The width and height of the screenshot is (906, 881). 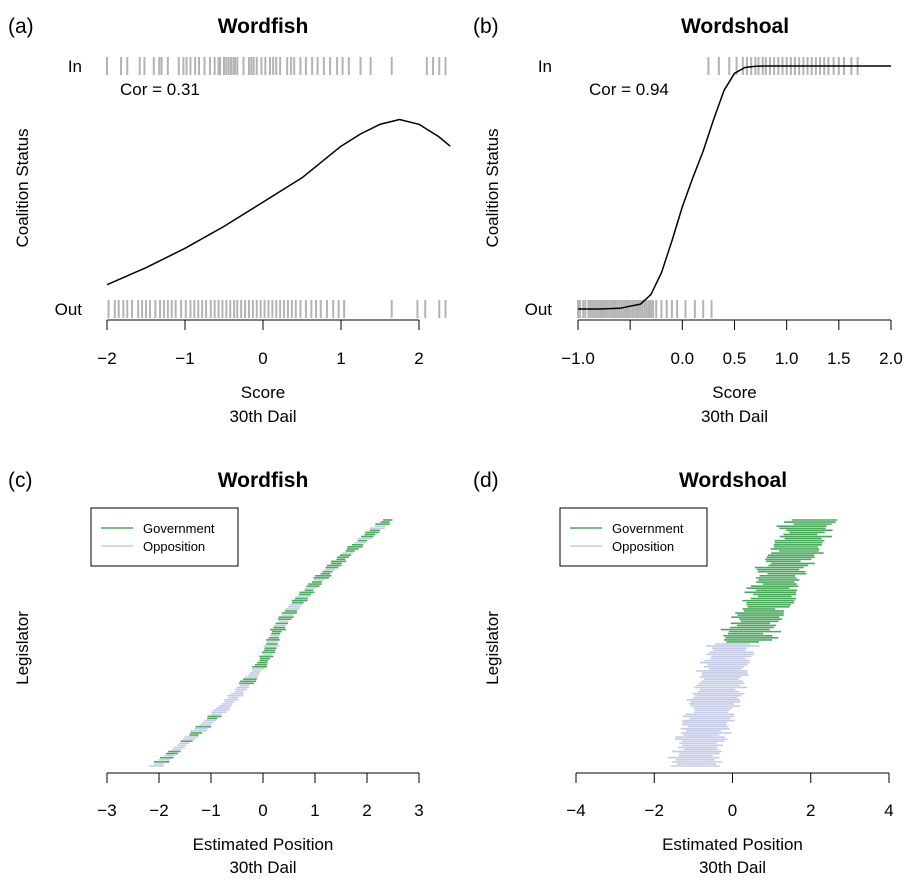 What do you see at coordinates (21, 26) in the screenshot?
I see `panel-label: (a)` at bounding box center [21, 26].